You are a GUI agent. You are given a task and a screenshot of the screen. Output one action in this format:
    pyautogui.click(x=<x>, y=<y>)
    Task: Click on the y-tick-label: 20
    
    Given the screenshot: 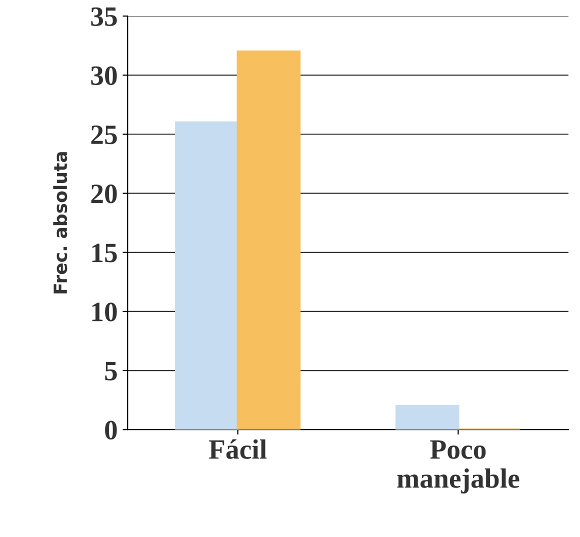 What is the action you would take?
    pyautogui.click(x=104, y=194)
    